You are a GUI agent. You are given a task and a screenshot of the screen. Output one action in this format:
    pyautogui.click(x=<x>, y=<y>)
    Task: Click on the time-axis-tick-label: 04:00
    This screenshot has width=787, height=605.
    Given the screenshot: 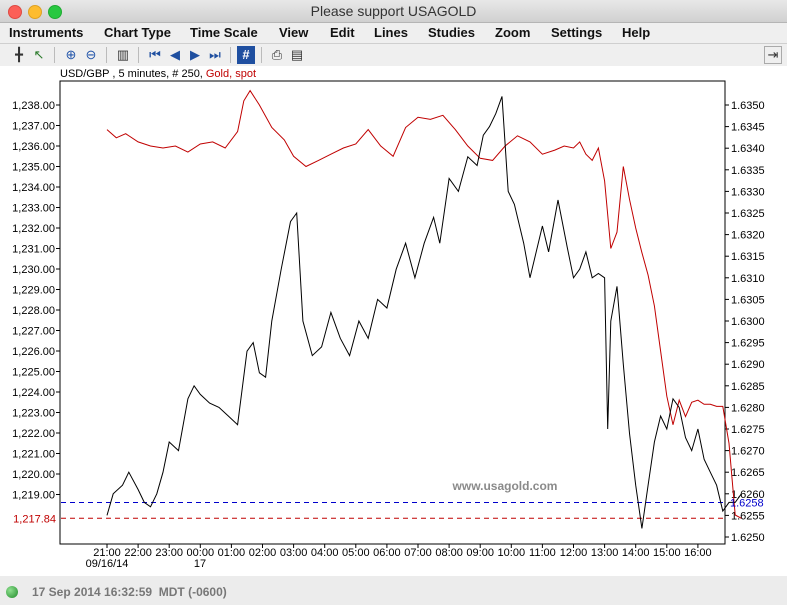 What is the action you would take?
    pyautogui.click(x=325, y=553)
    